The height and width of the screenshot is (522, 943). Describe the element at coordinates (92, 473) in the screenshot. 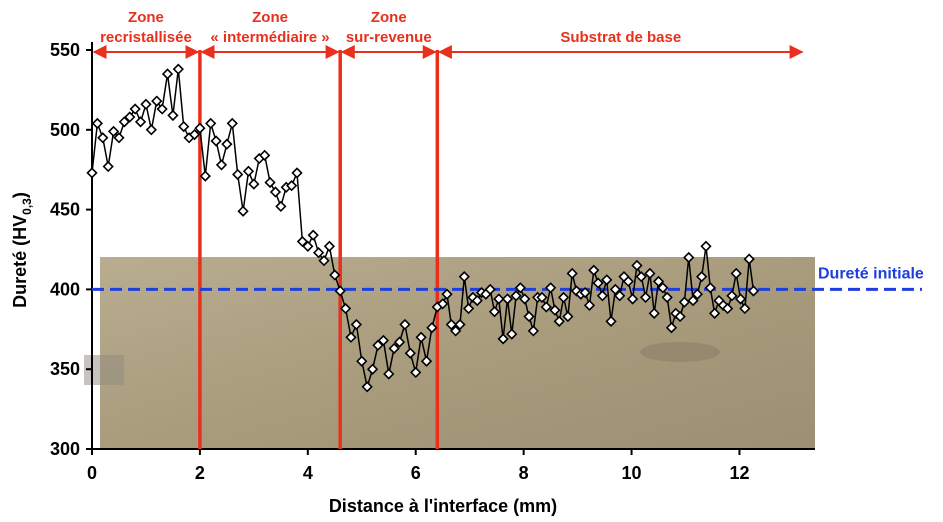

I see `x-tick-label: 0` at that location.